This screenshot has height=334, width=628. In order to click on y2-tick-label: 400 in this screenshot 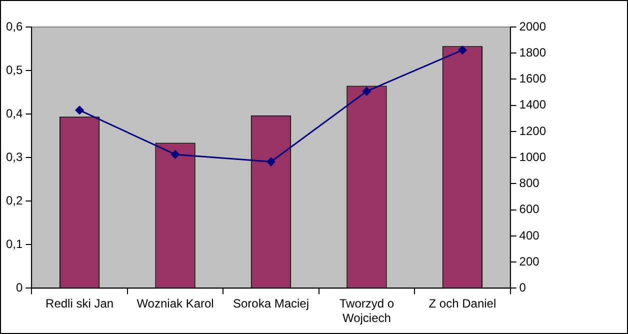, I will do `click(529, 235)`.